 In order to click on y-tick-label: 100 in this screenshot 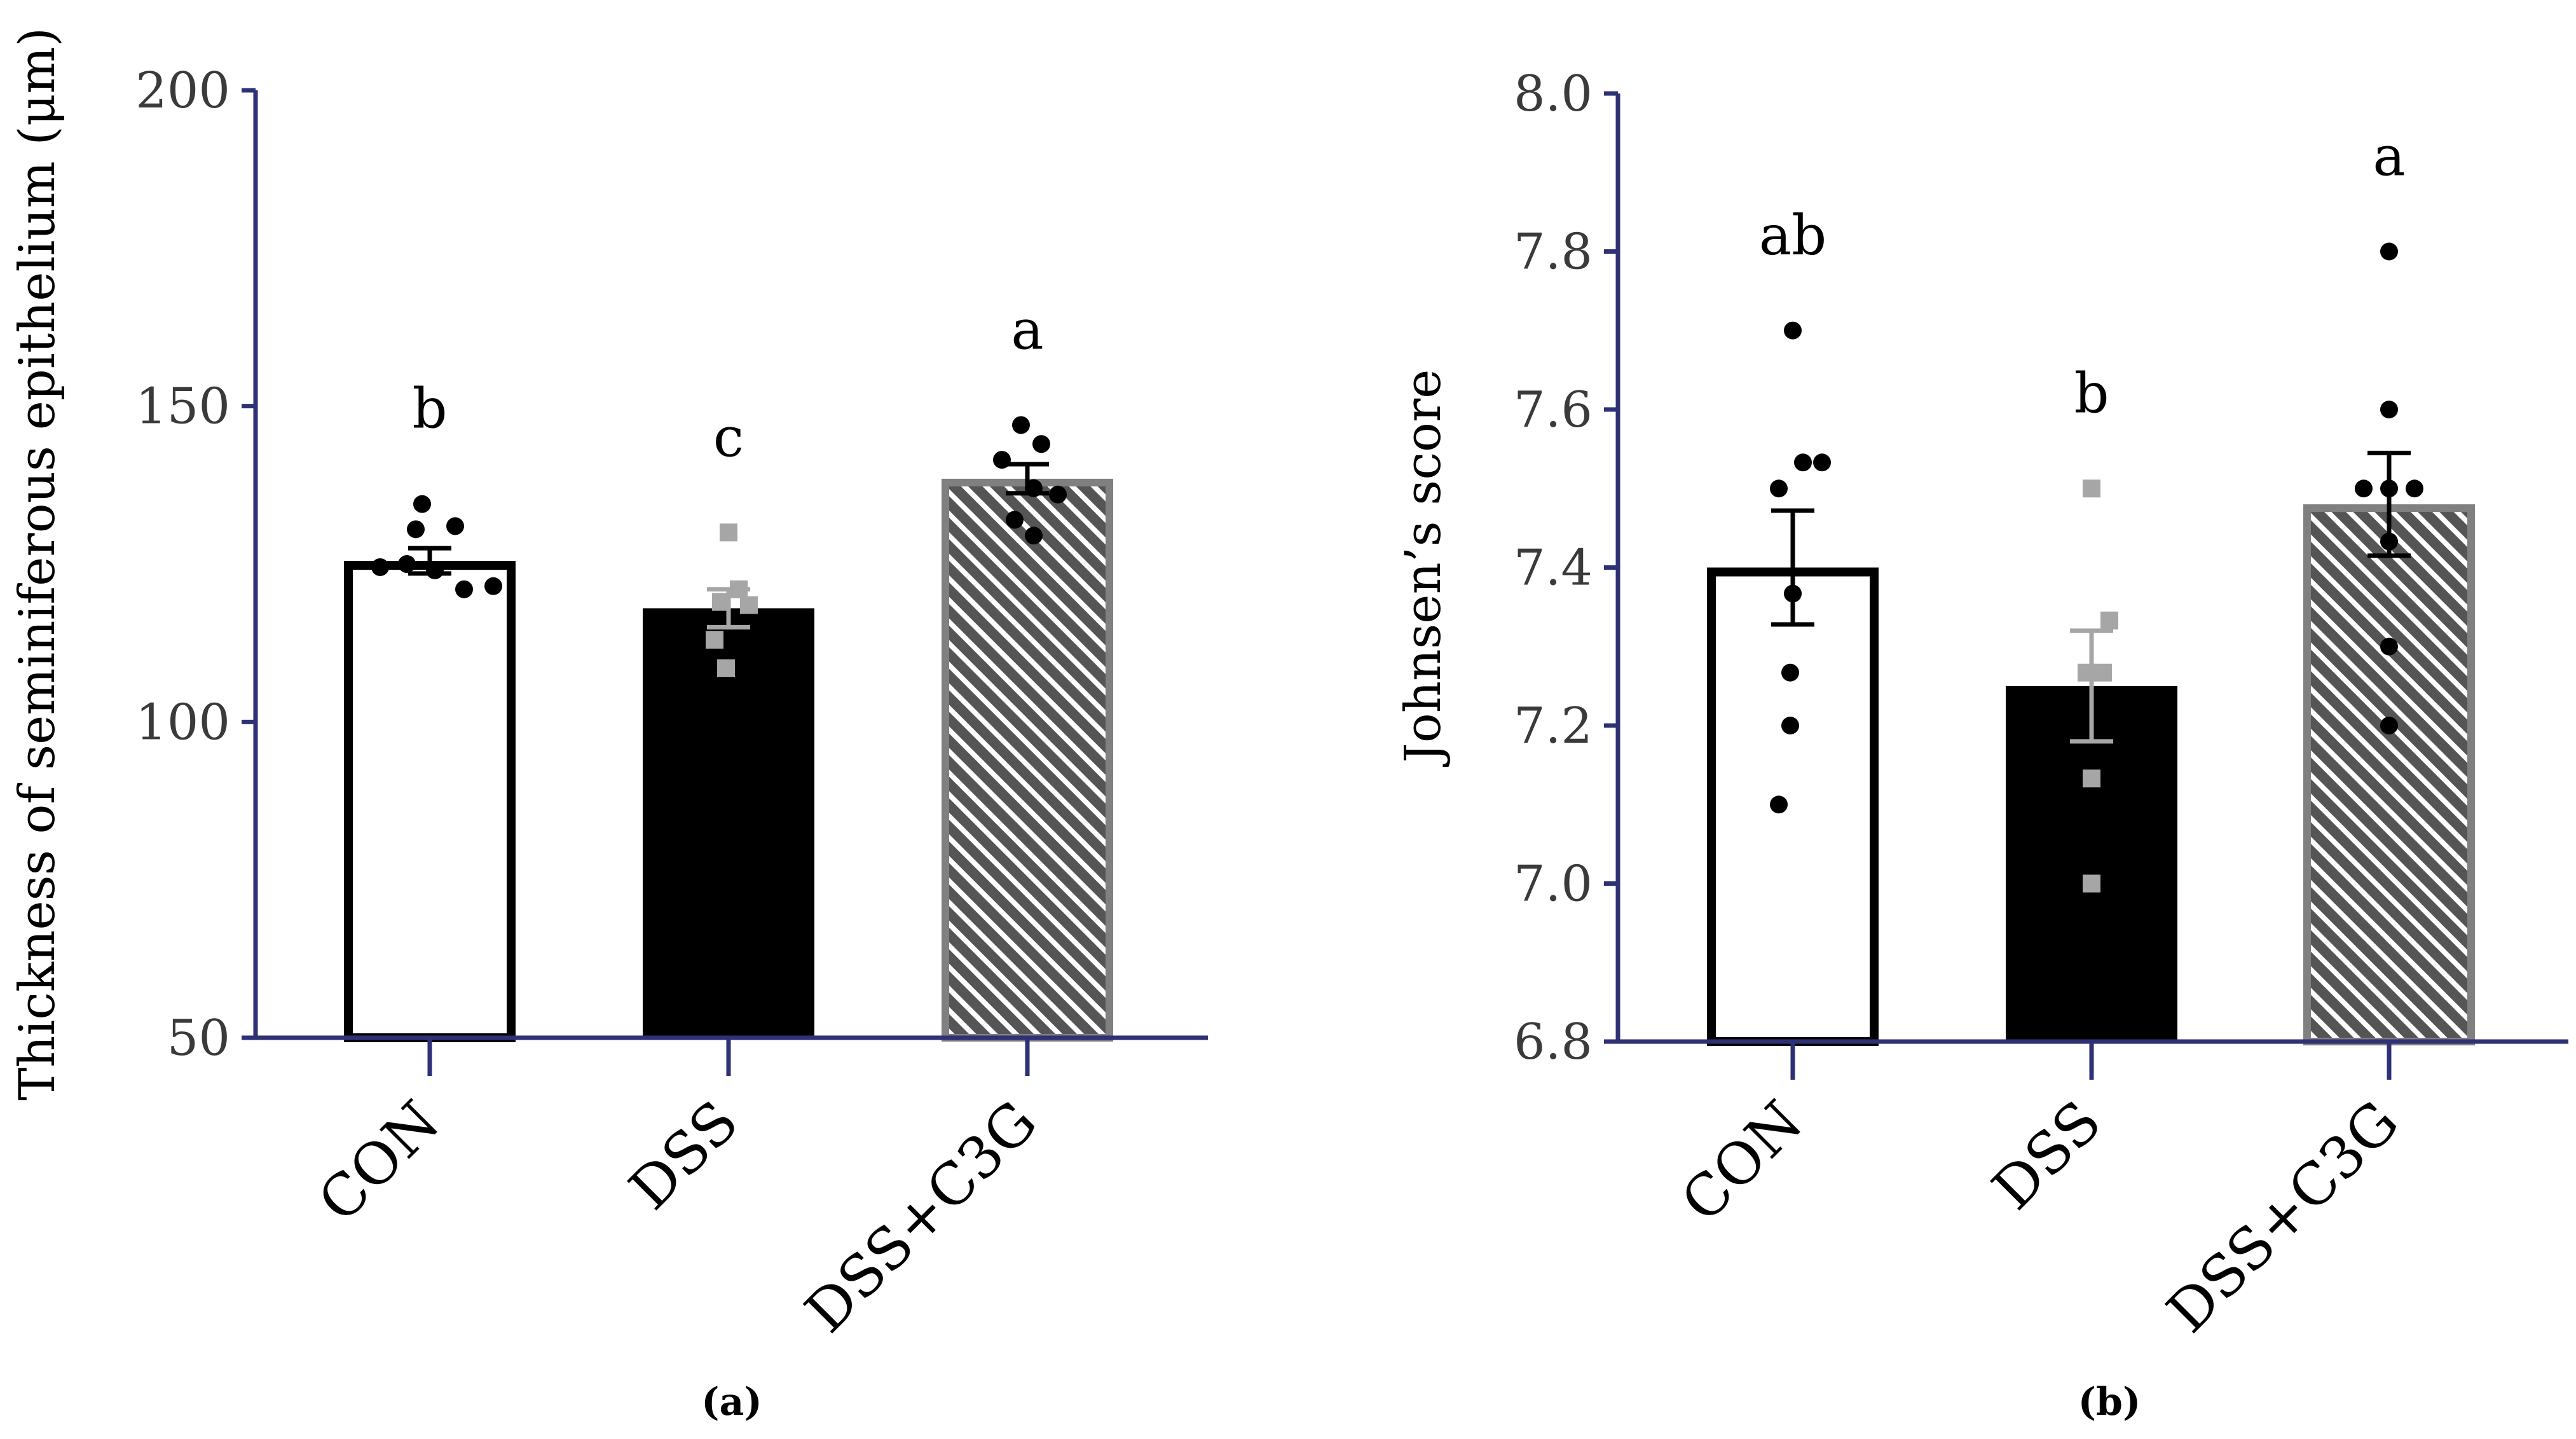, I will do `click(182, 723)`.